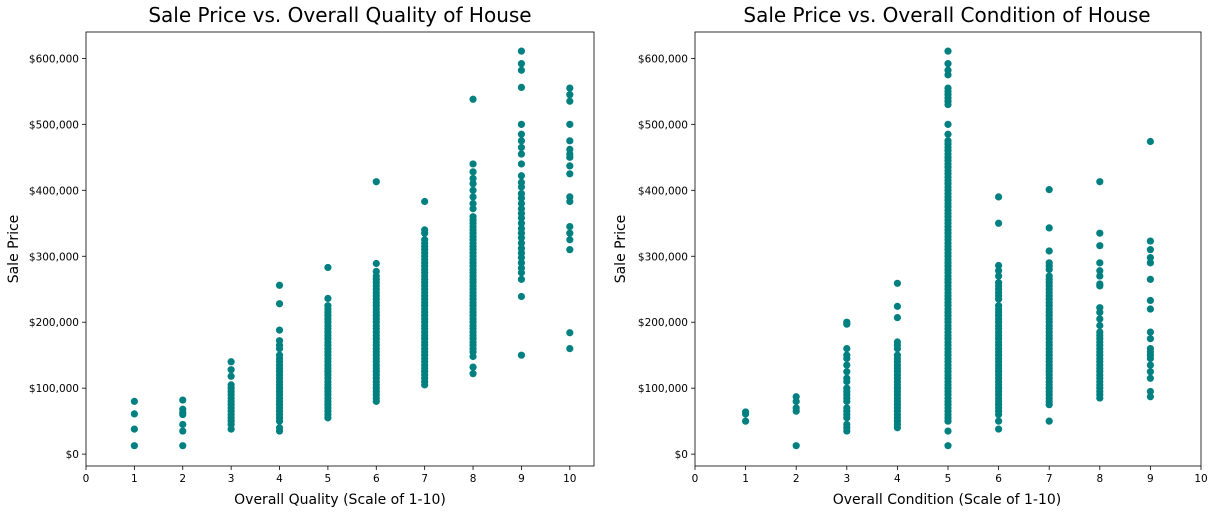 The width and height of the screenshot is (1215, 515). I want to click on x-tick-label: 1, so click(745, 479).